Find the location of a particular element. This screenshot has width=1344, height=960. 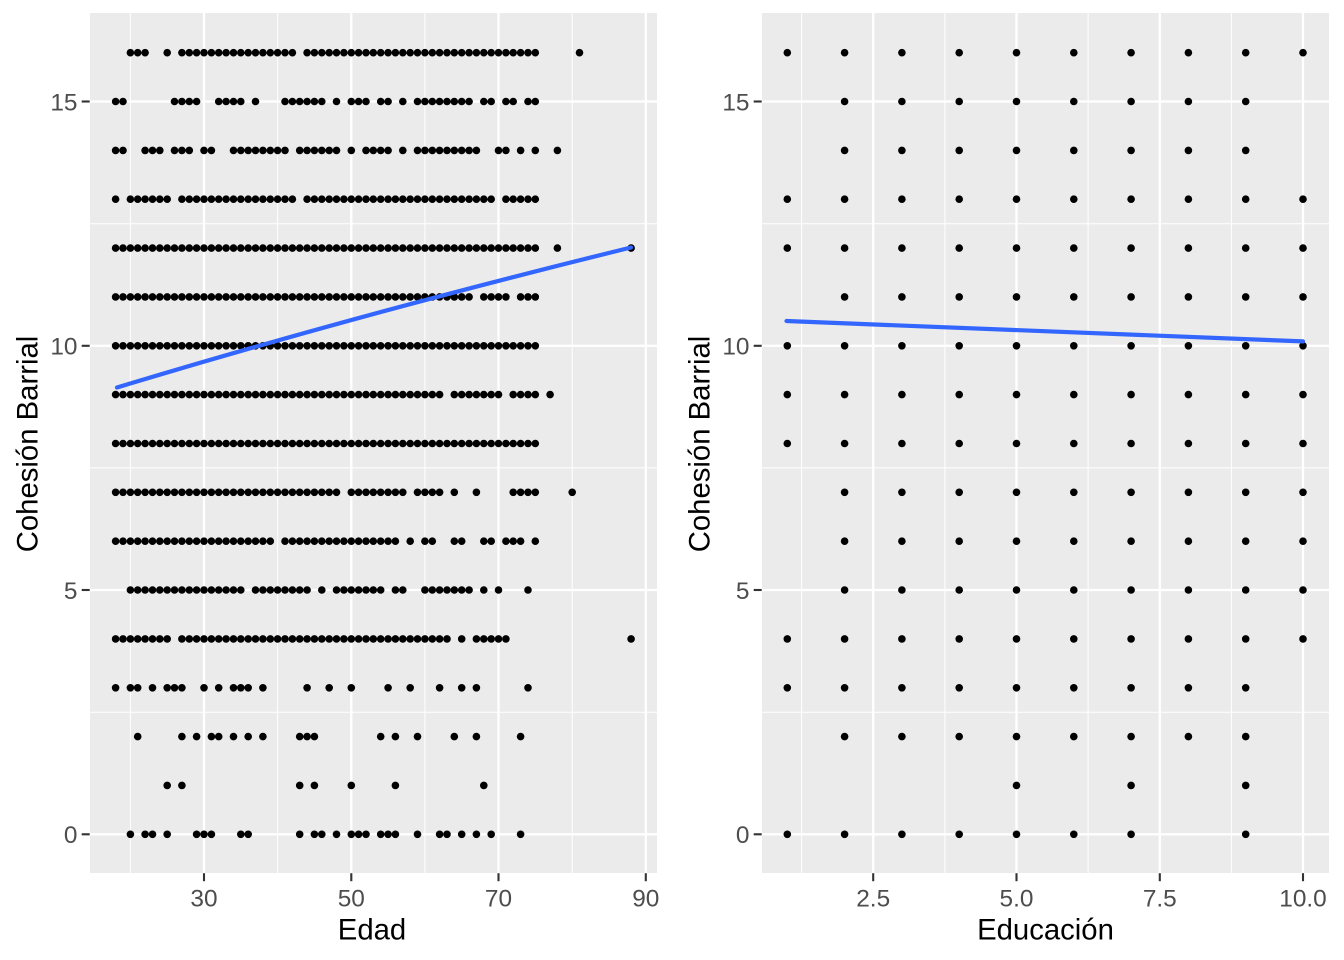

svg-text: 90 is located at coordinates (645, 899).